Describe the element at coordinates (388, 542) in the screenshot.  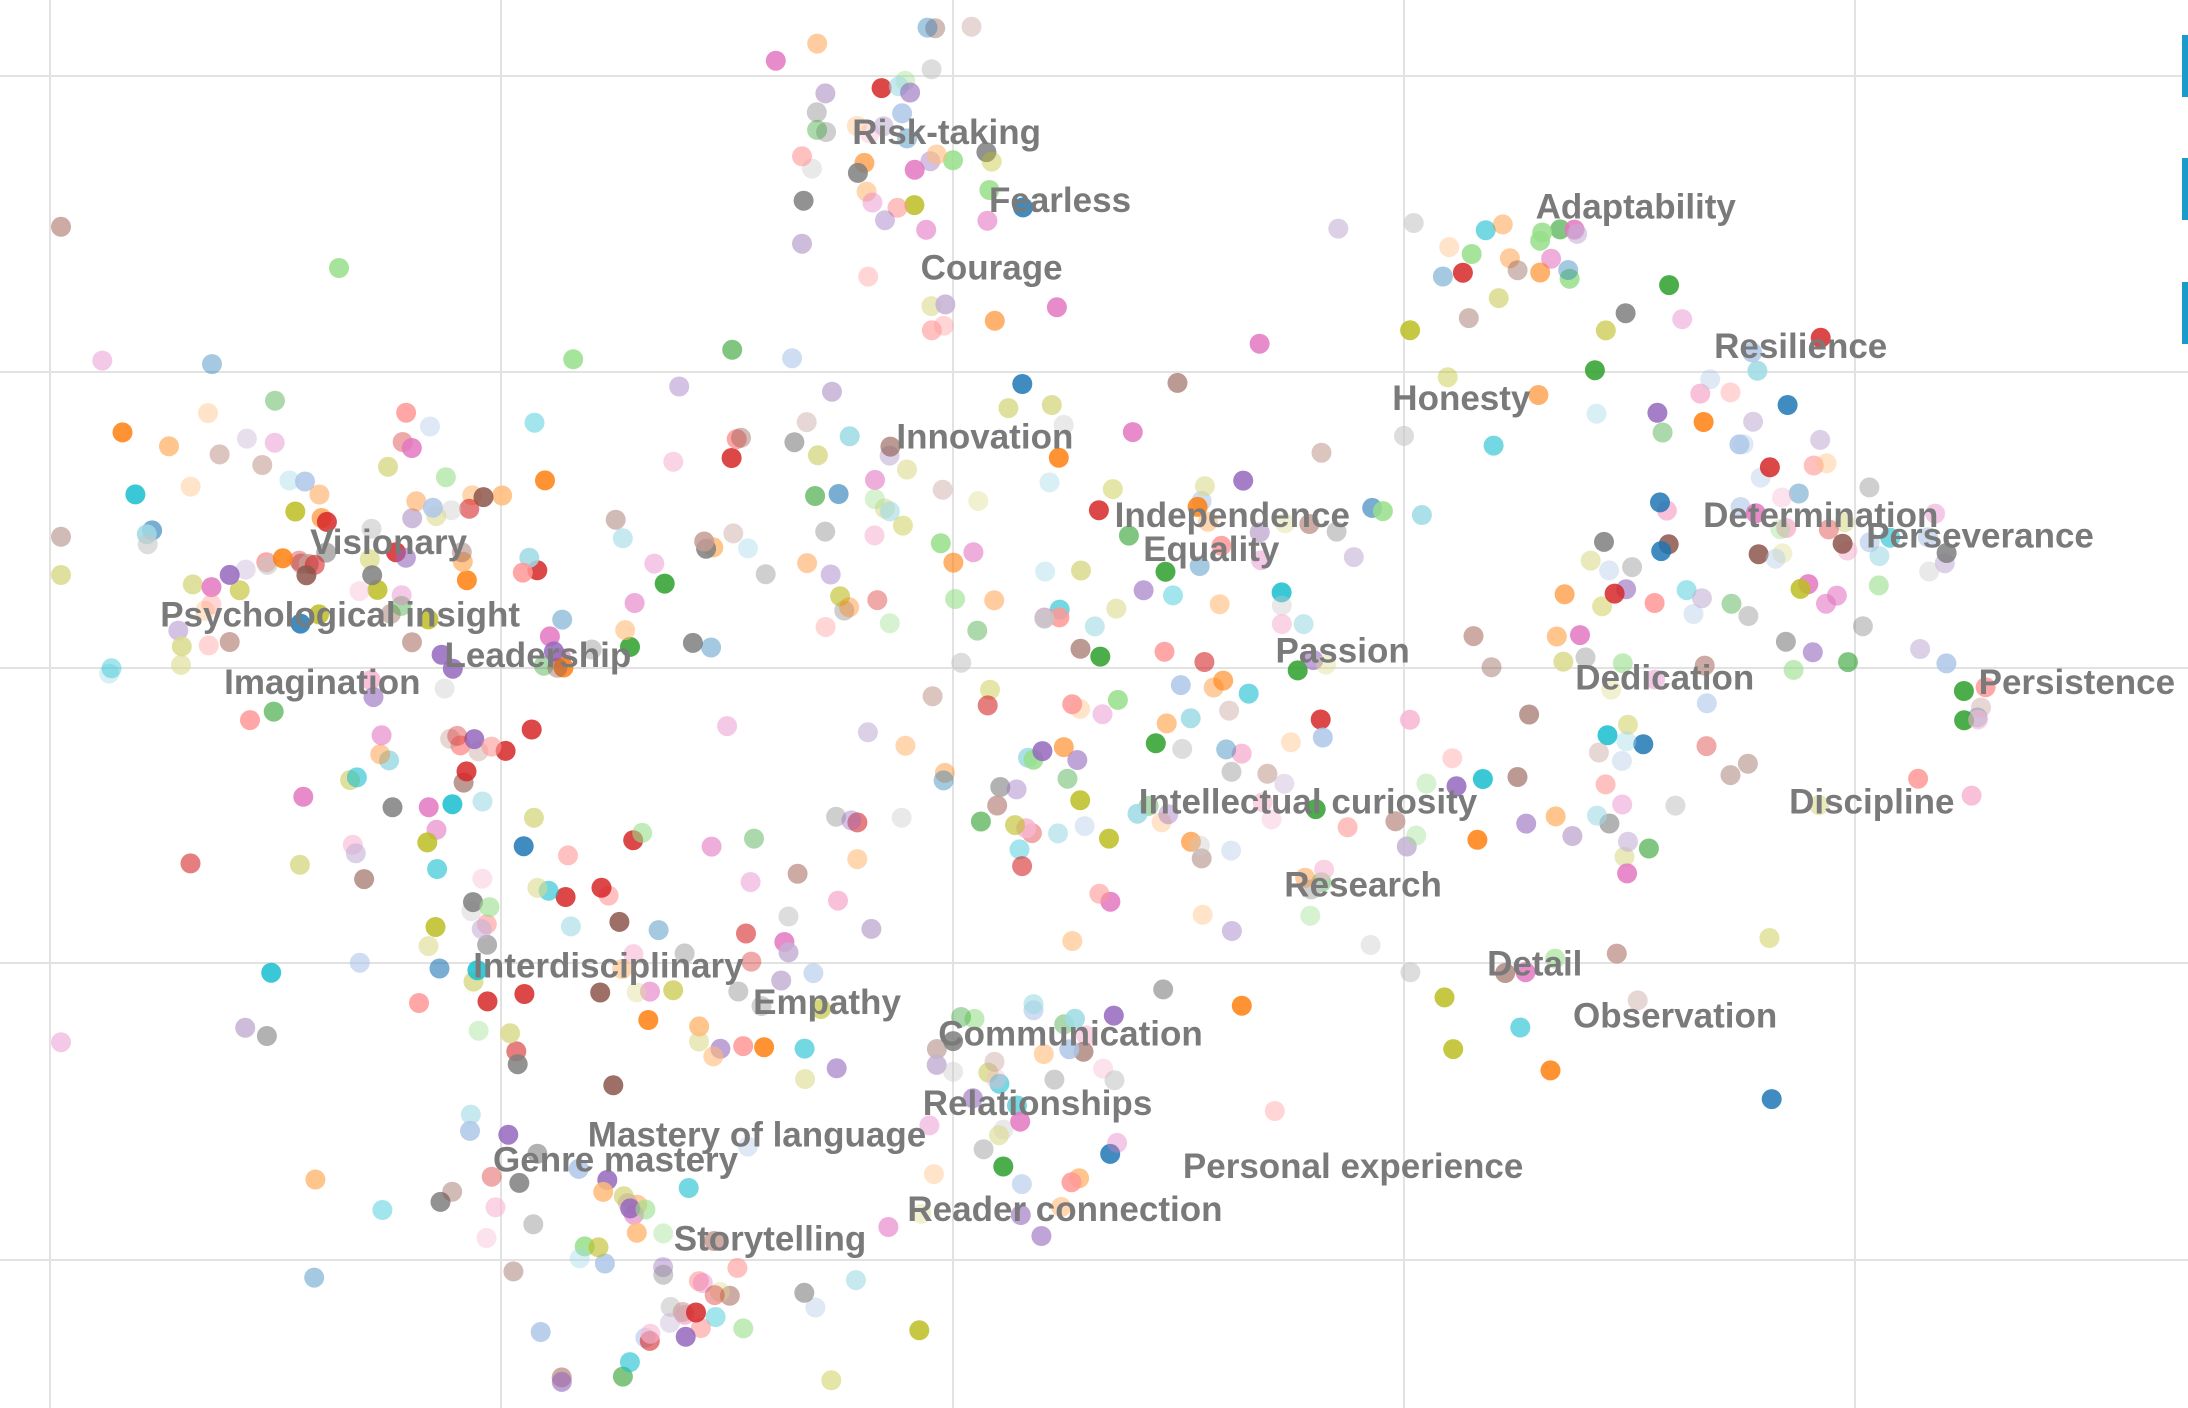
I see `cluster-label: Visionary` at that location.